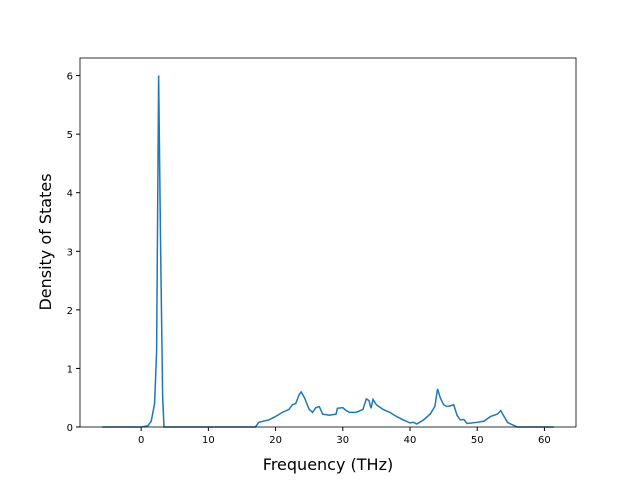 The width and height of the screenshot is (640, 484). What do you see at coordinates (70, 311) in the screenshot?
I see `y-tick-label: 2` at bounding box center [70, 311].